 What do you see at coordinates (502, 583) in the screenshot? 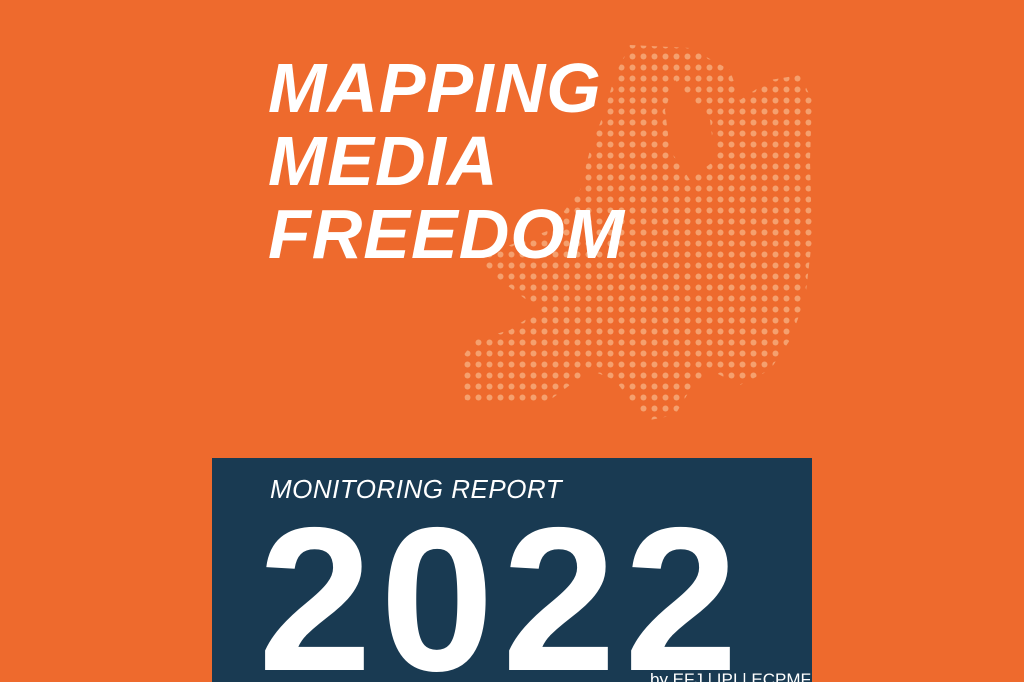
I see `report-year: 2022` at bounding box center [502, 583].